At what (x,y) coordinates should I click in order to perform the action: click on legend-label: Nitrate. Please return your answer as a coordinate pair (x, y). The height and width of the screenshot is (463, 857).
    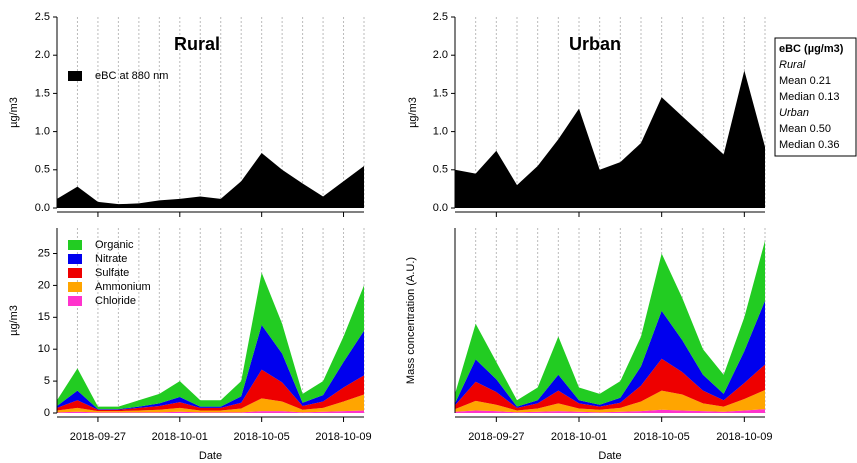
    Looking at the image, I should click on (111, 259).